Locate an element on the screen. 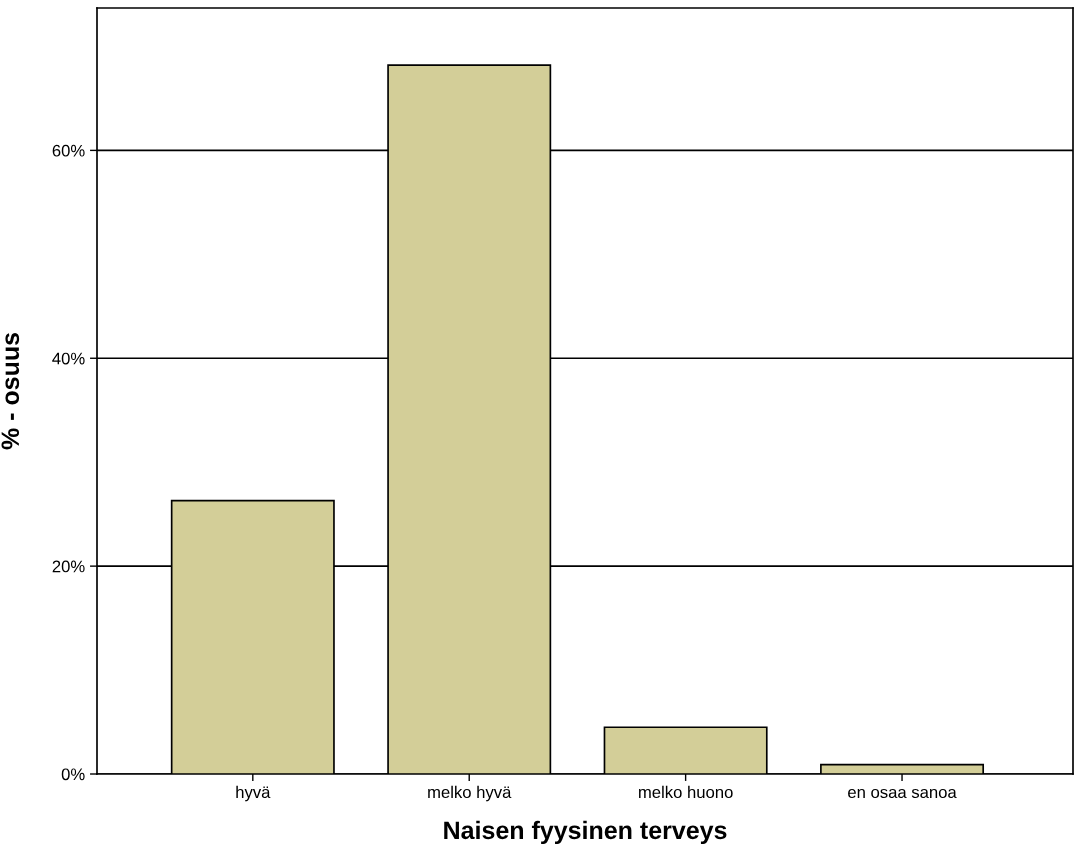 The height and width of the screenshot is (858, 1074). y-tick-label: 20% is located at coordinates (68, 566).